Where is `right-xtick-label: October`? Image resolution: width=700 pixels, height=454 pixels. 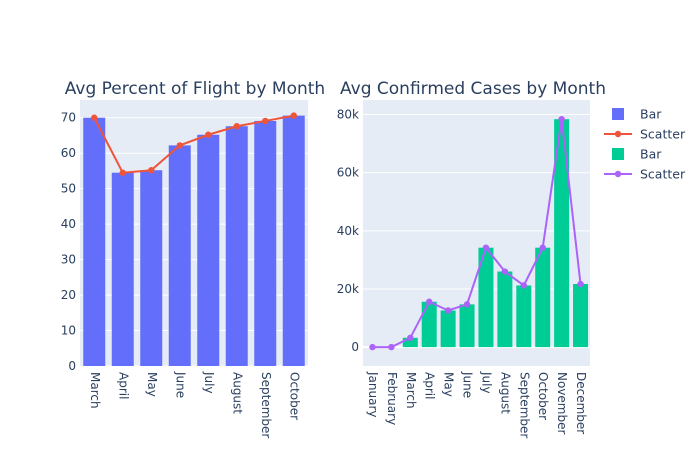 right-xtick-label: October is located at coordinates (543, 396).